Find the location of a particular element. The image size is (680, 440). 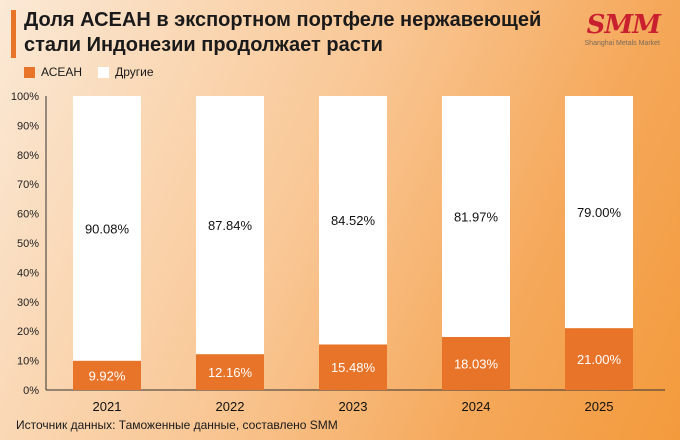

x-tick-label-2021: 2021 is located at coordinates (107, 406).